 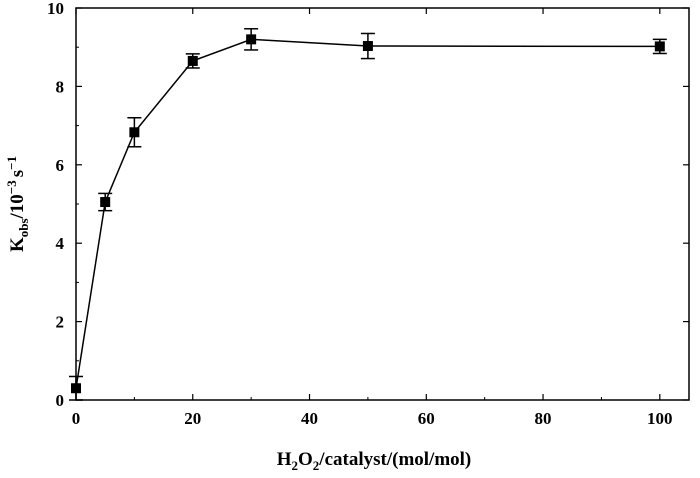 What do you see at coordinates (309, 418) in the screenshot?
I see `x-tick-label: 40` at bounding box center [309, 418].